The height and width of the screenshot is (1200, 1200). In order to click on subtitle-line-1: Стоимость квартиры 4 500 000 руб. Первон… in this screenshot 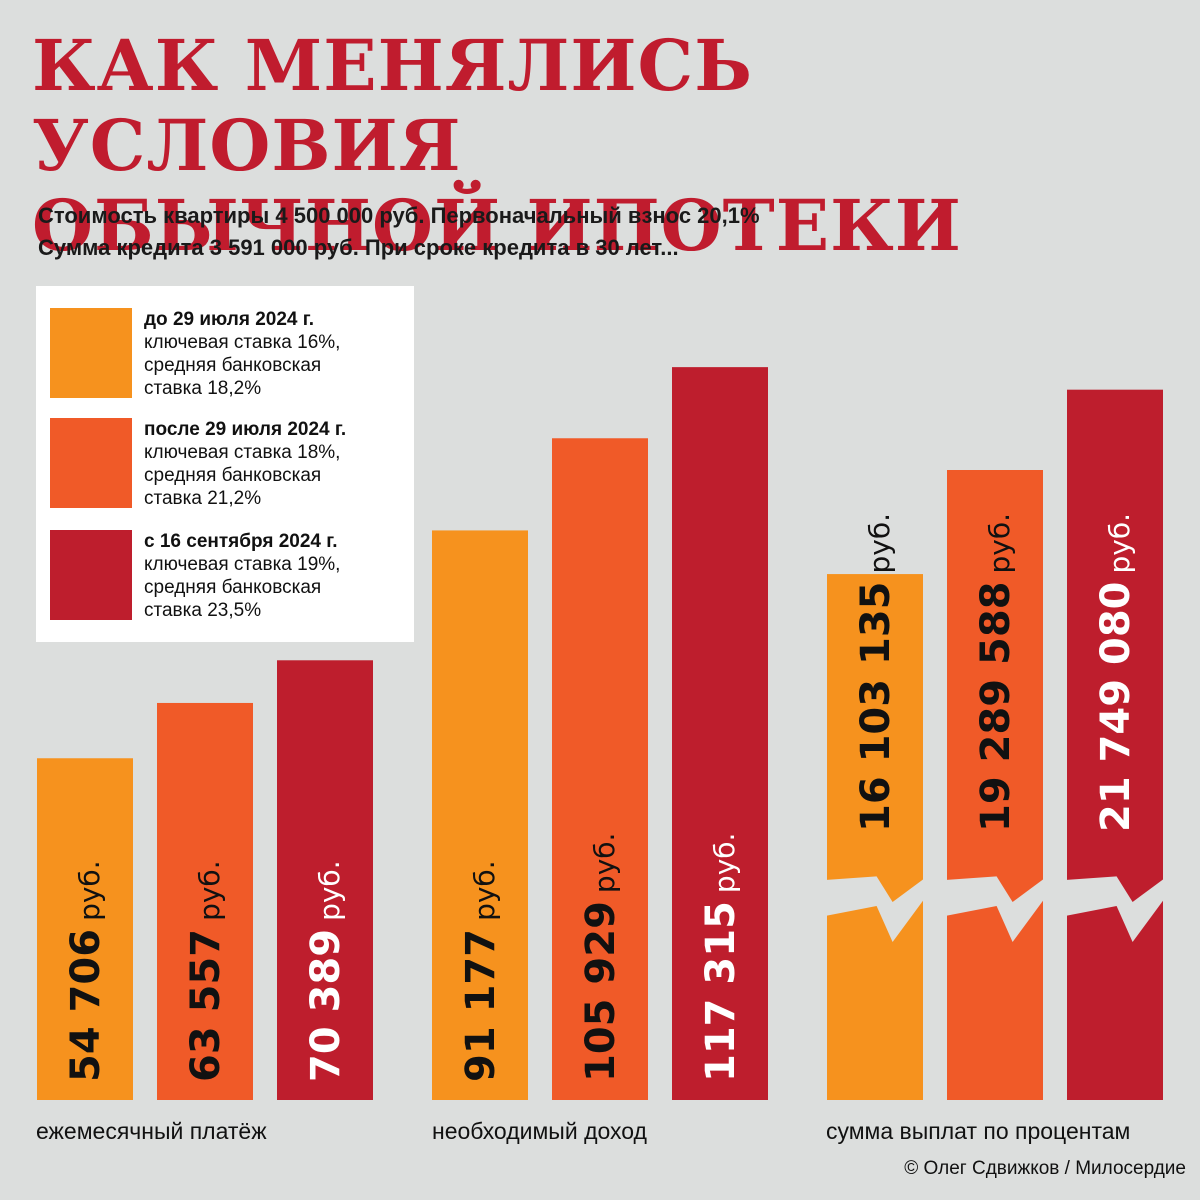, I will do `click(399, 215)`.